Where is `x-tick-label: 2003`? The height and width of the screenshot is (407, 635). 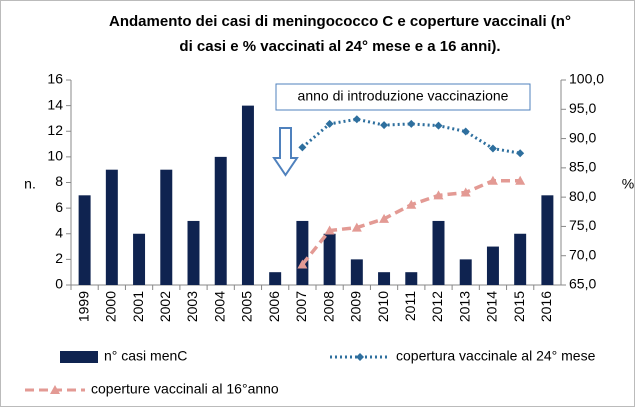
x-tick-label: 2003 is located at coordinates (192, 306).